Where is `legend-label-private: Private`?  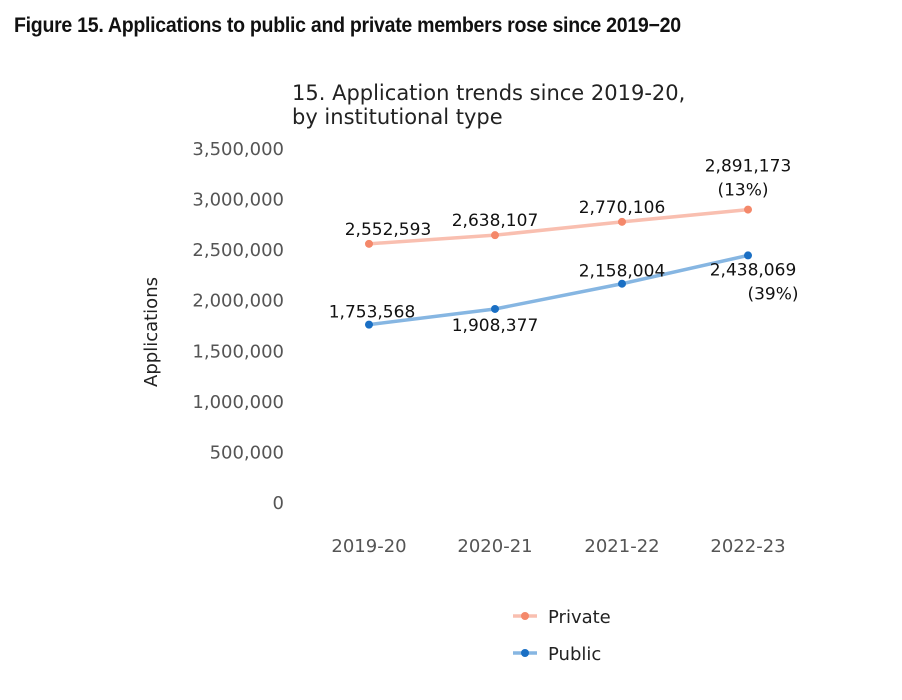
legend-label-private: Private is located at coordinates (579, 617).